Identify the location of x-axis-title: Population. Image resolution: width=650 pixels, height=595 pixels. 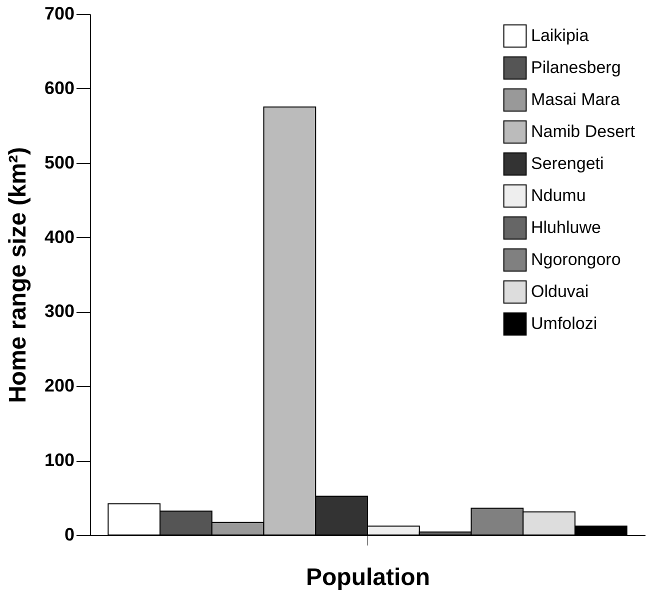
(368, 577).